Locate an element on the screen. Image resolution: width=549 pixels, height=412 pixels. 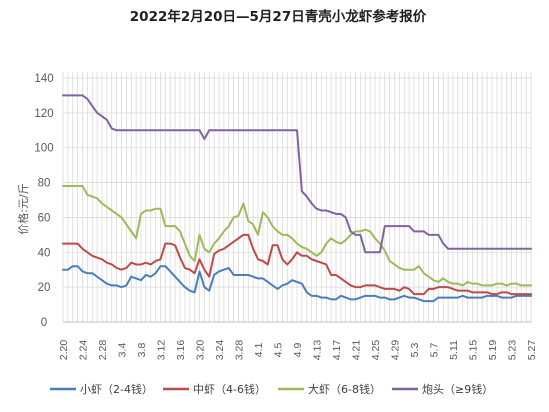
x-tick-label: 5.3 is located at coordinates (415, 350).